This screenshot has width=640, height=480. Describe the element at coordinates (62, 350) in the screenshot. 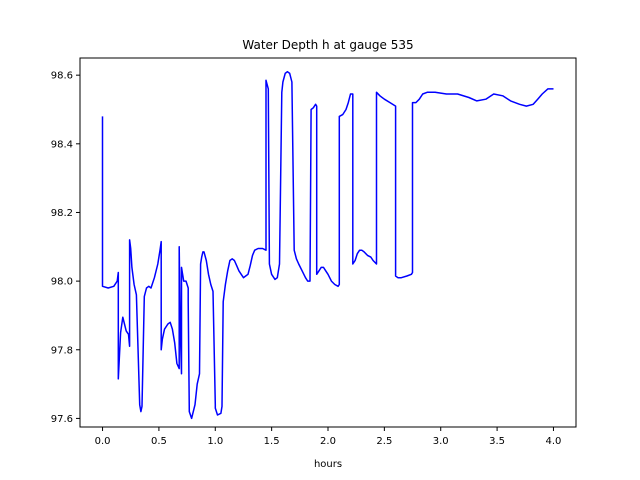

I see `y-tick-label: 97.8` at that location.